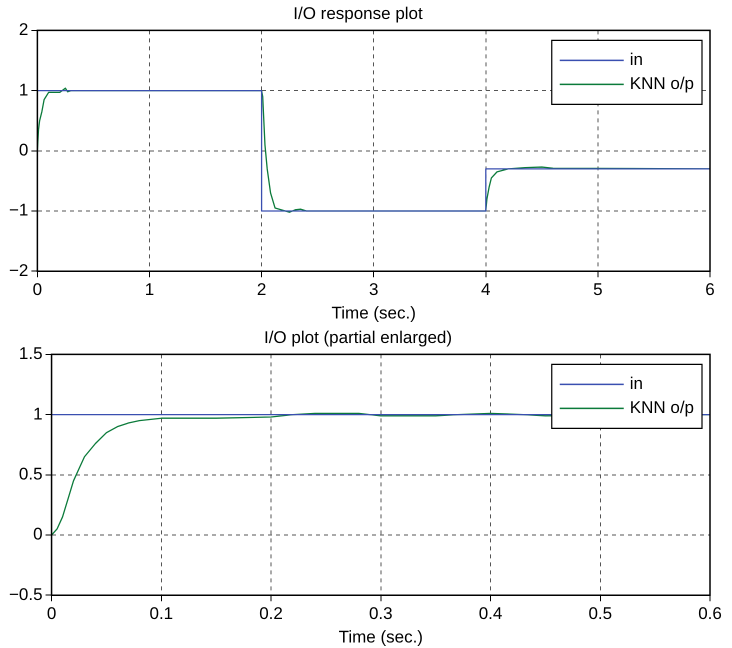  Describe the element at coordinates (598, 290) in the screenshot. I see `x-tick-label: 5` at that location.